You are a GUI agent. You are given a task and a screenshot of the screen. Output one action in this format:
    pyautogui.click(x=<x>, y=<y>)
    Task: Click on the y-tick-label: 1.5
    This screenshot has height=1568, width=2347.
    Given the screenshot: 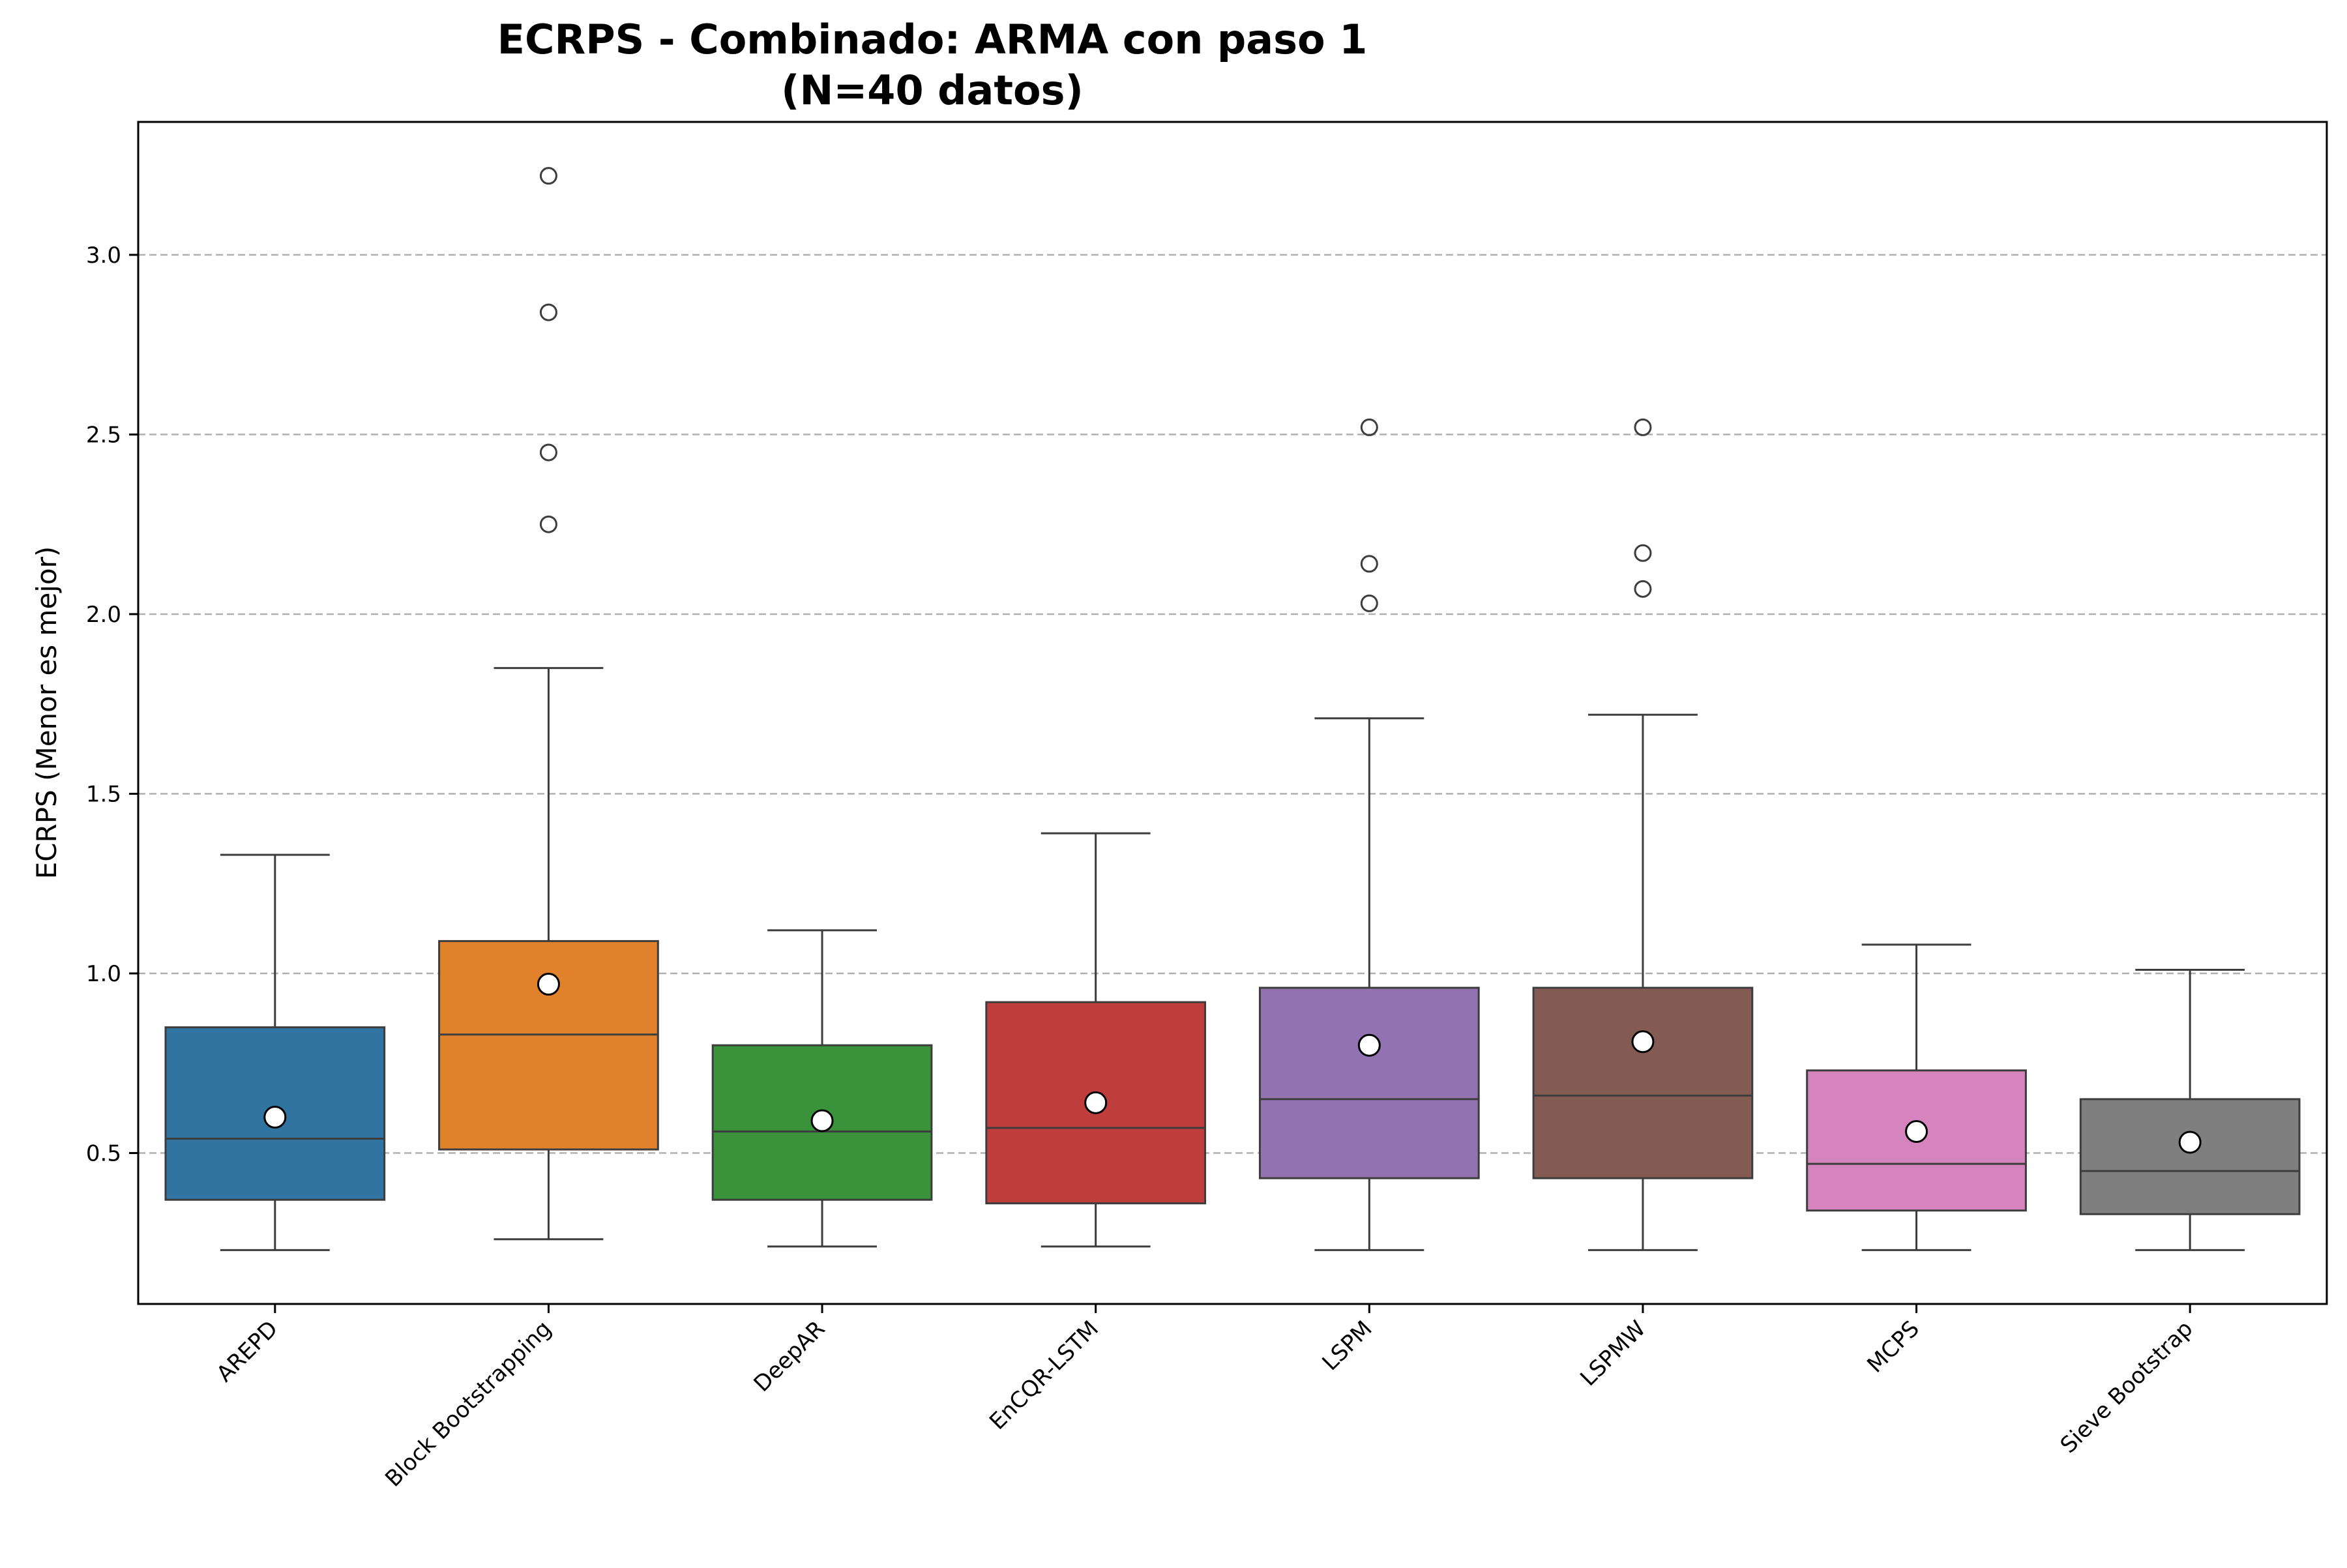 What is the action you would take?
    pyautogui.click(x=103, y=794)
    